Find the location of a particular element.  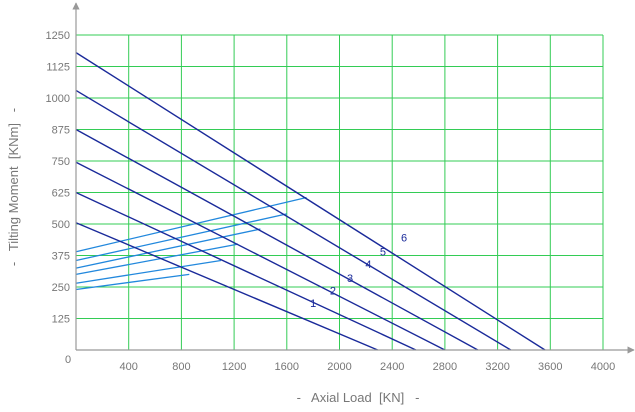

y-tick-label: 1250 is located at coordinates (58, 36).